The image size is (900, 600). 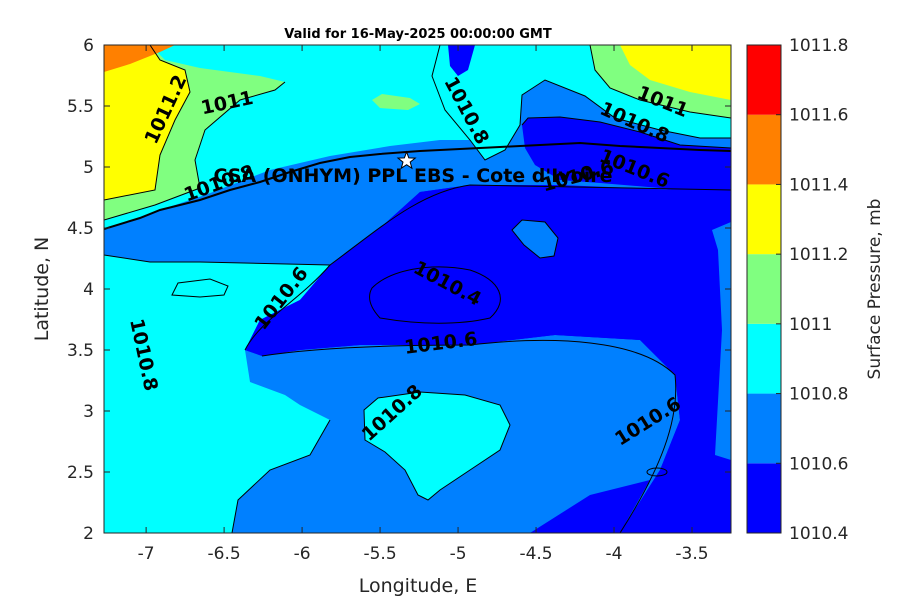 I want to click on y-tick-label: 5.5, so click(x=80, y=107).